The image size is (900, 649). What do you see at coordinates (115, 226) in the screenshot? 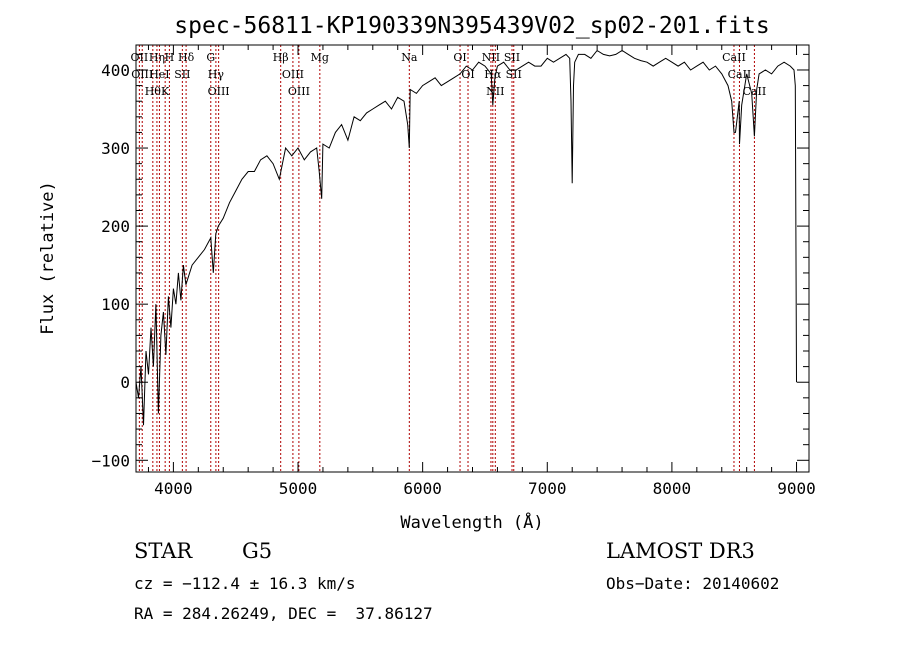
I see `y-tick-label: 200` at bounding box center [115, 226].